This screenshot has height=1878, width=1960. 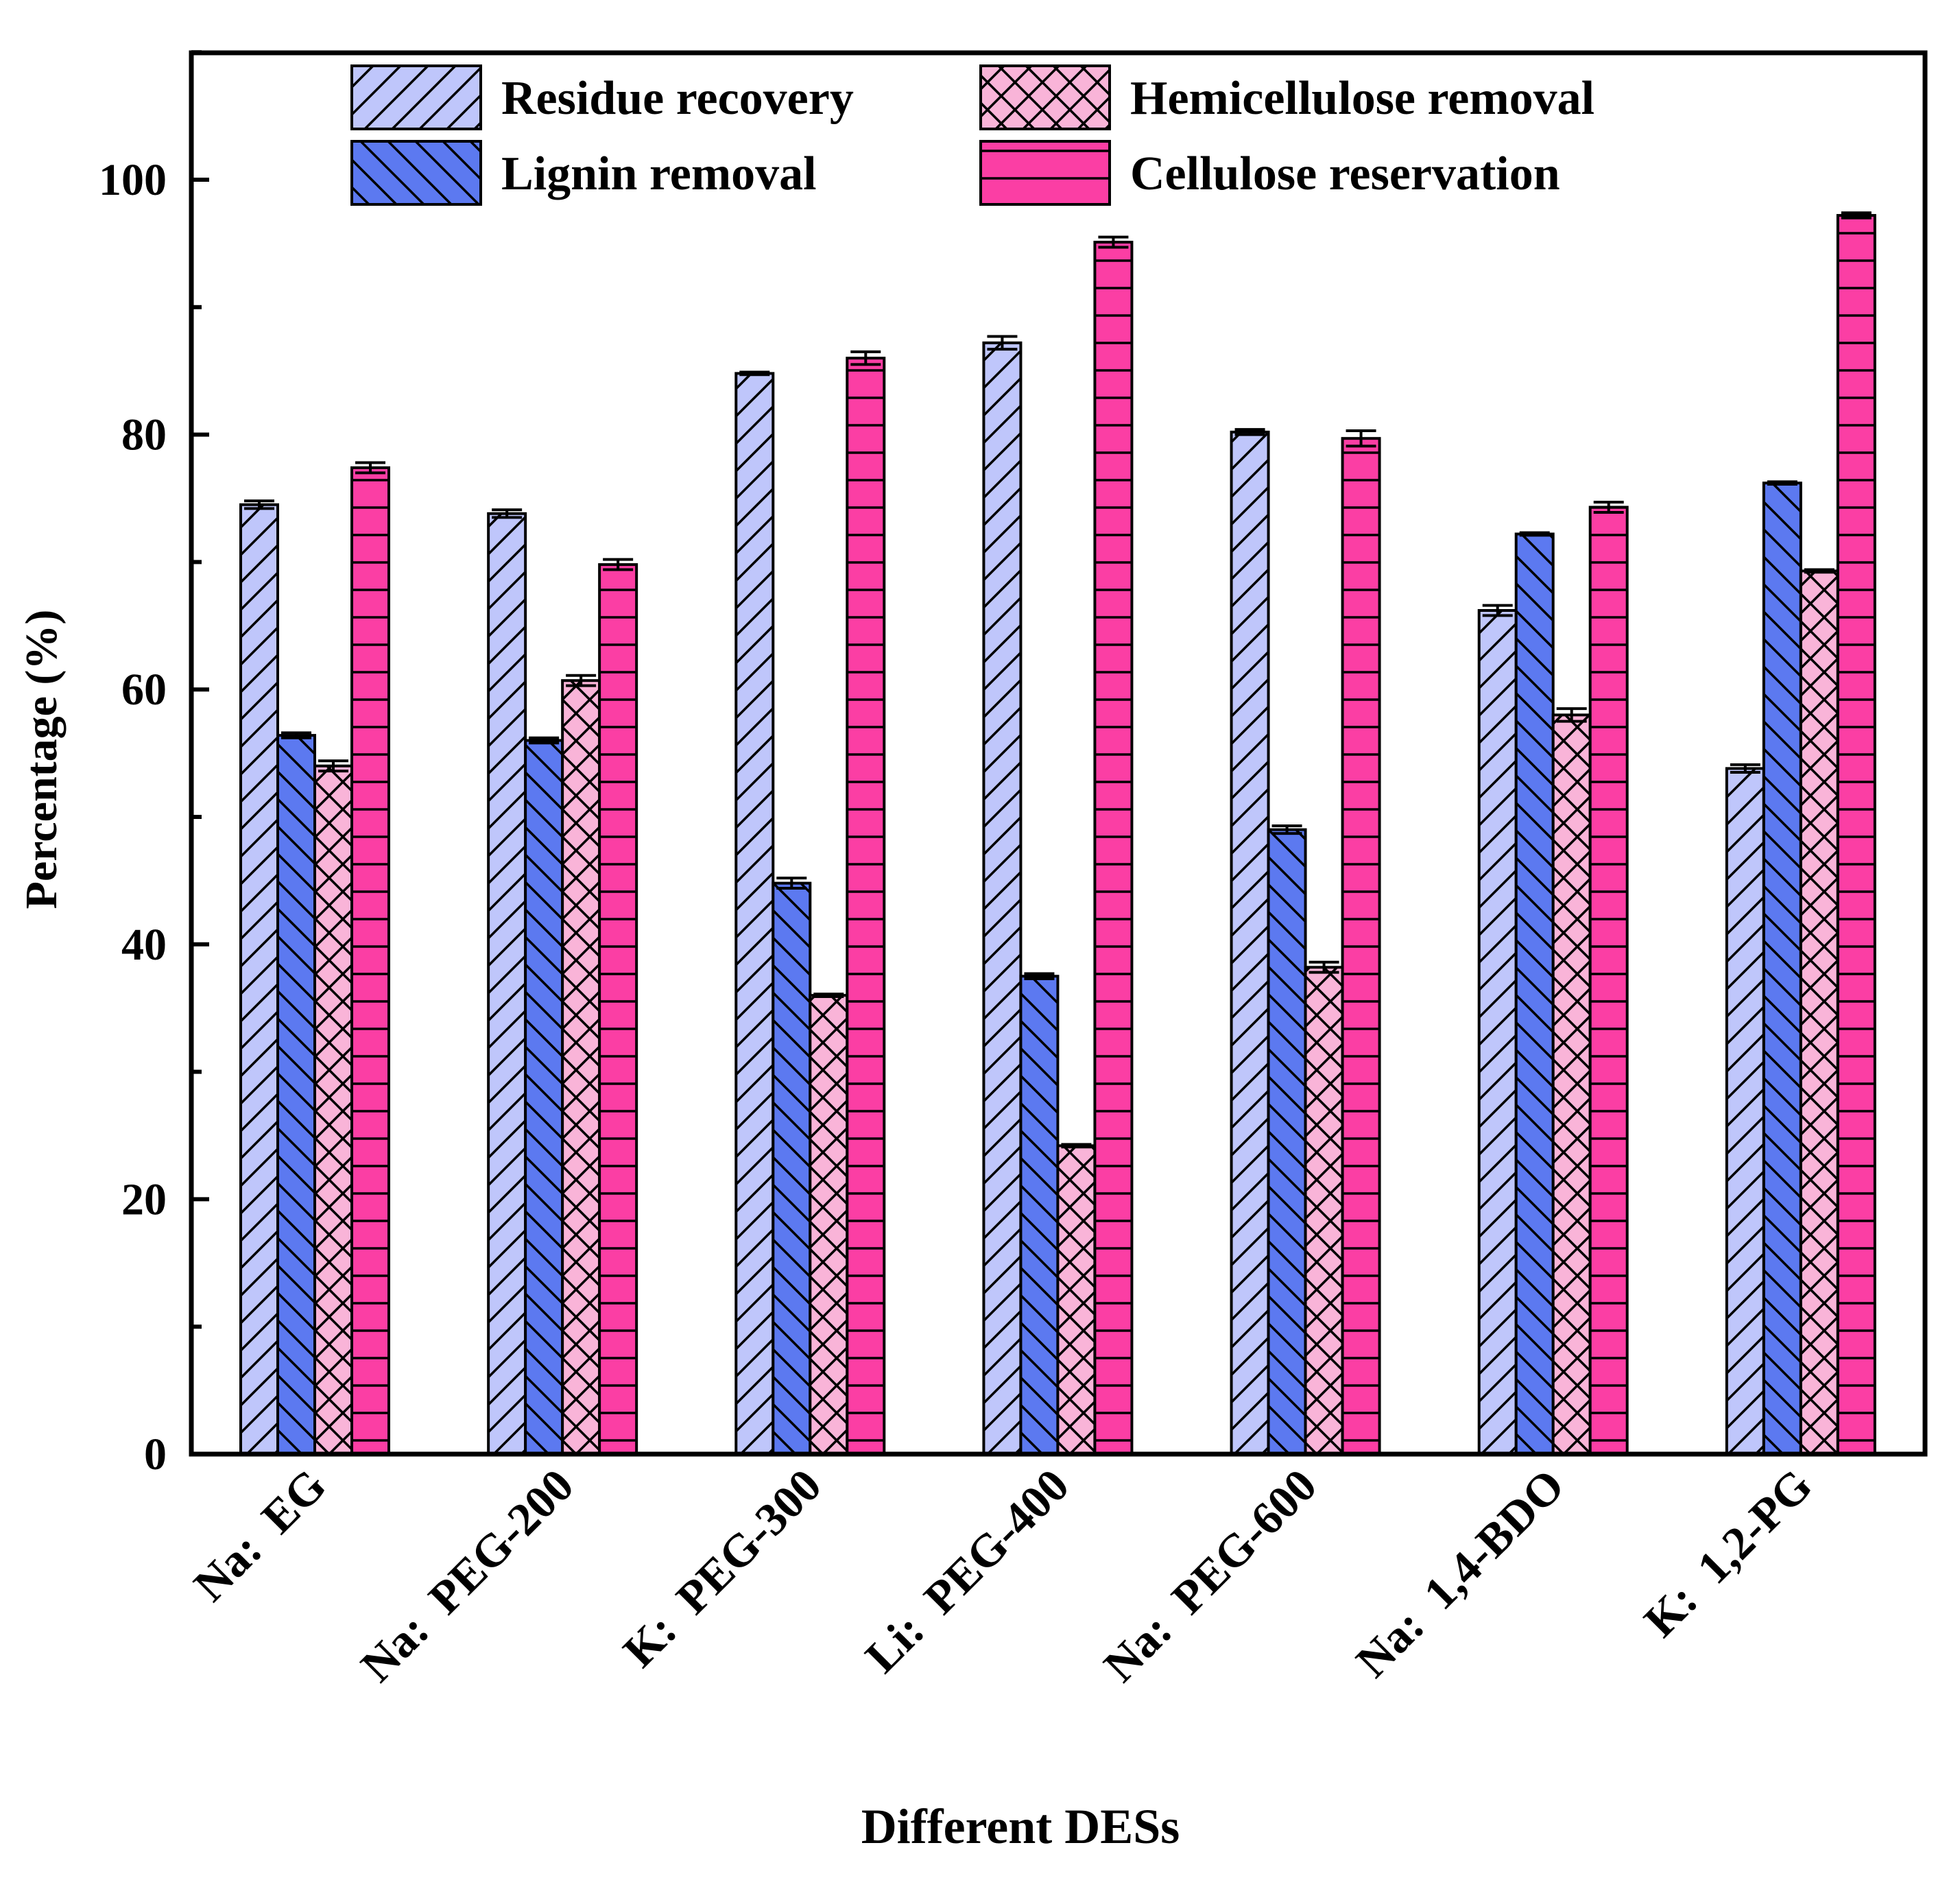 What do you see at coordinates (1727, 1553) in the screenshot?
I see `x-tick-label: K: 1,2-PG` at bounding box center [1727, 1553].